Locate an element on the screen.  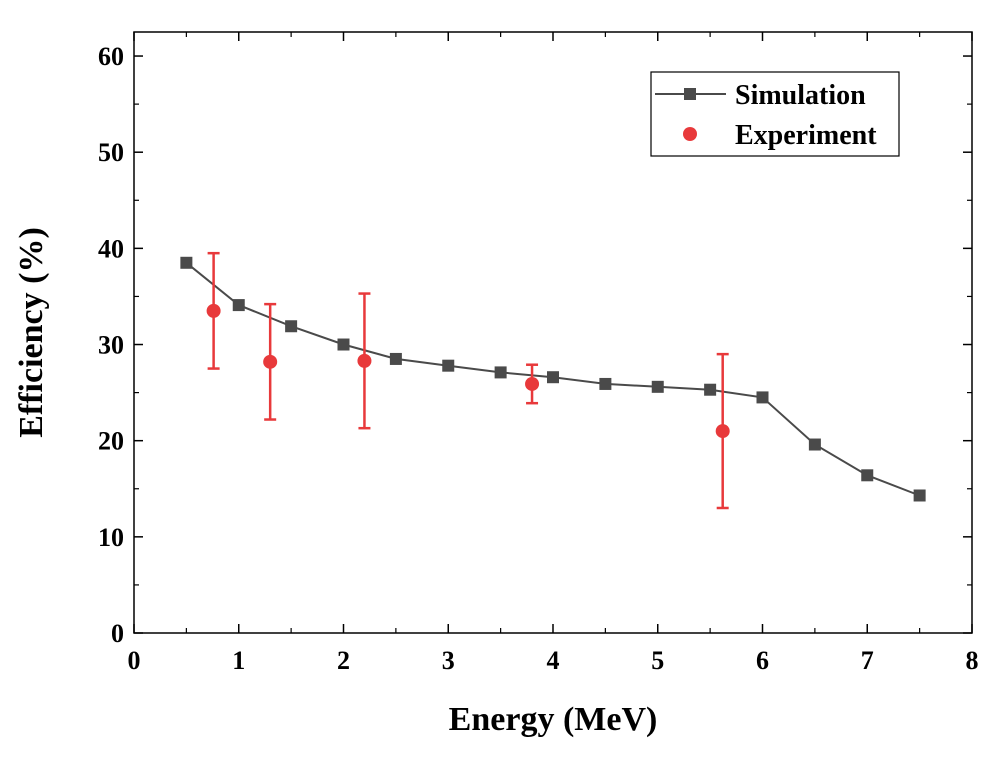
x-tick-label: 7 is located at coordinates (867, 660).